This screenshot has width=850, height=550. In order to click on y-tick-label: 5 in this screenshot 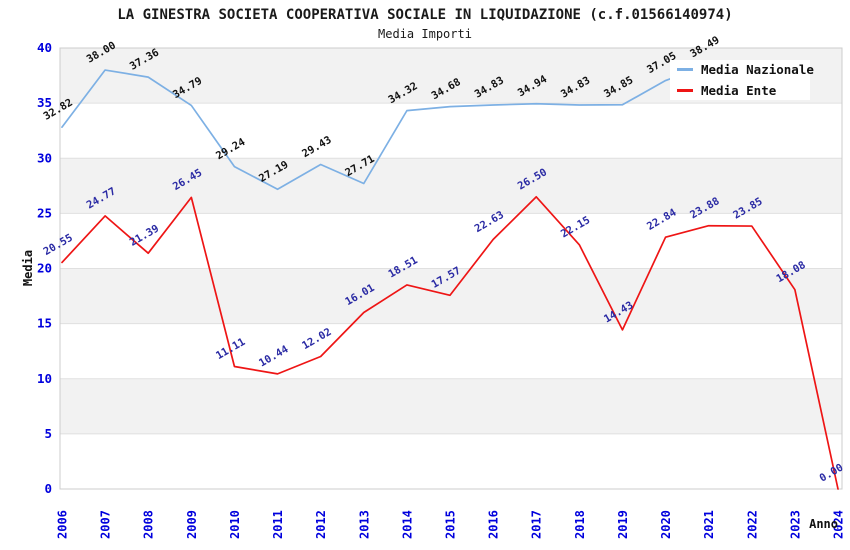, I will do `click(48, 433)`.